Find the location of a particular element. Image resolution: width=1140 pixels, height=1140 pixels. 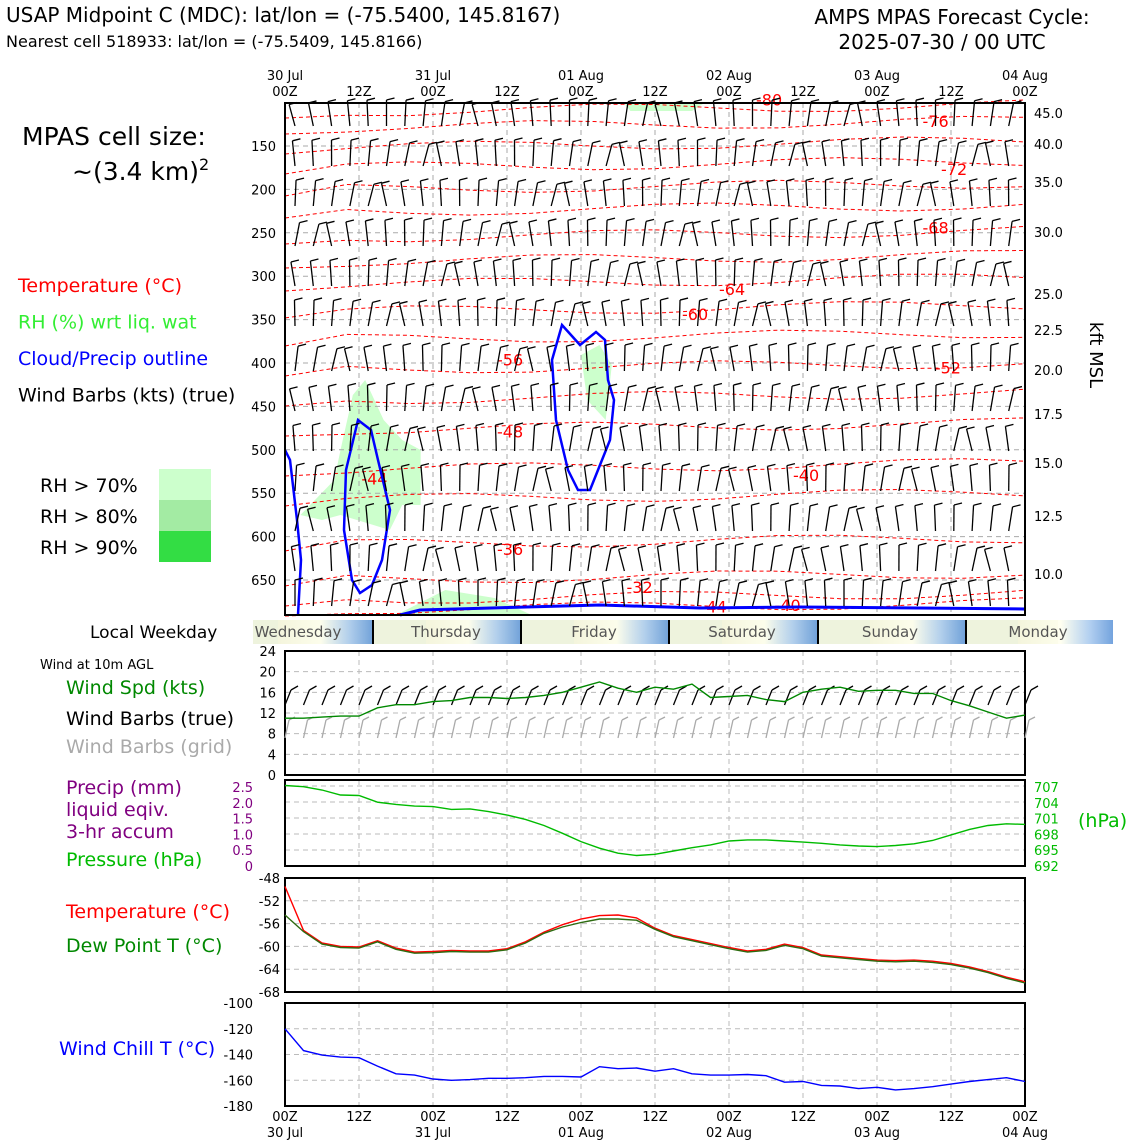

temperature-contour-label: -40 is located at coordinates (806, 475).